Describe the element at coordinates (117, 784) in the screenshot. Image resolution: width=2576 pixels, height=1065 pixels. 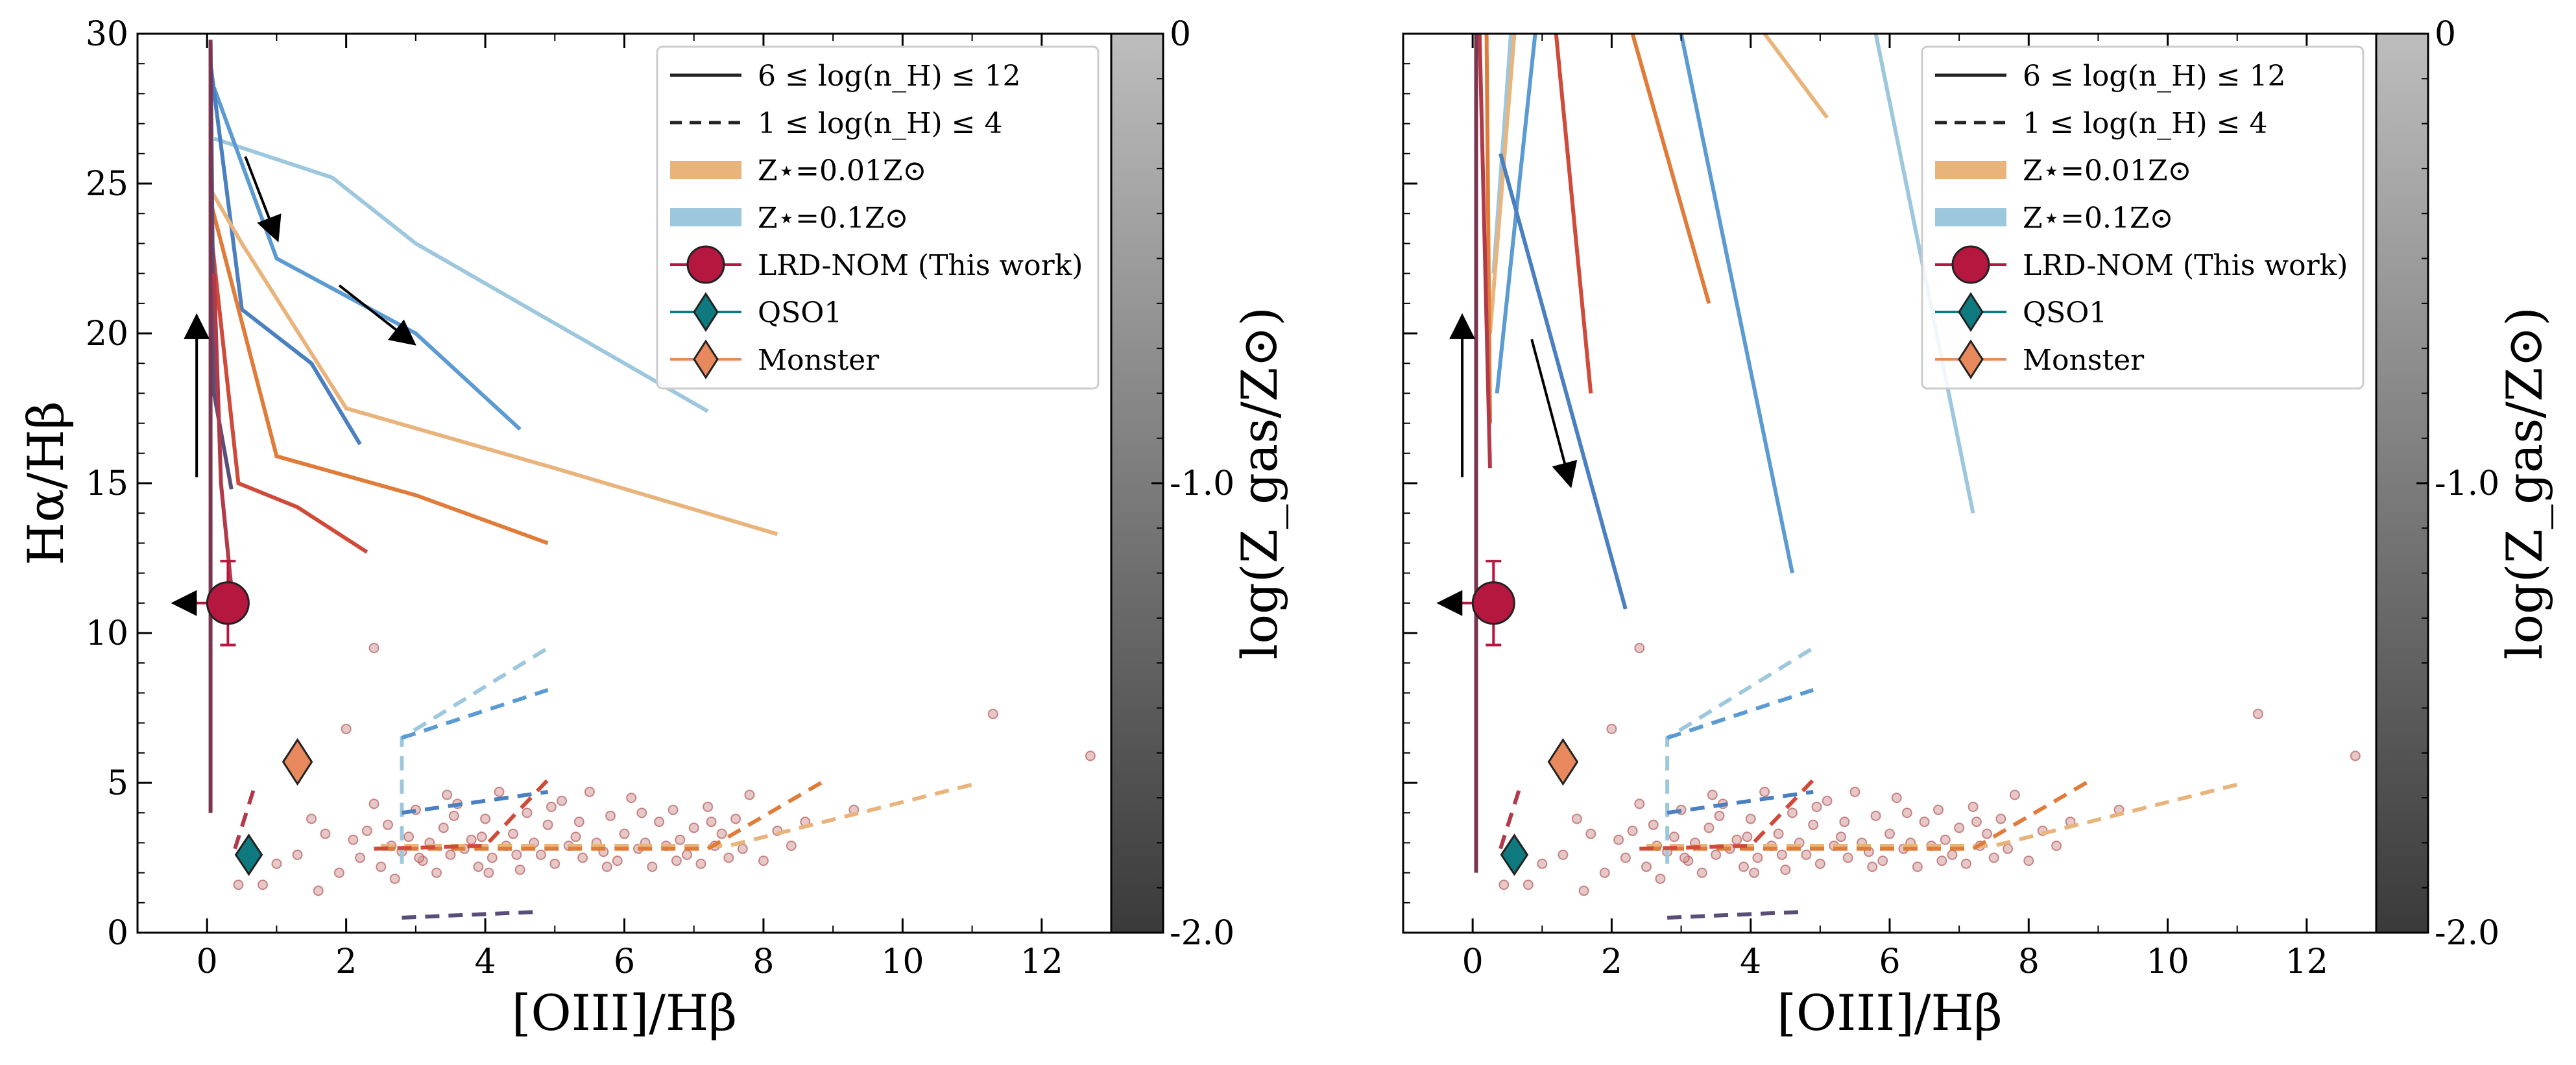
I see `y-tick-label: 5` at that location.